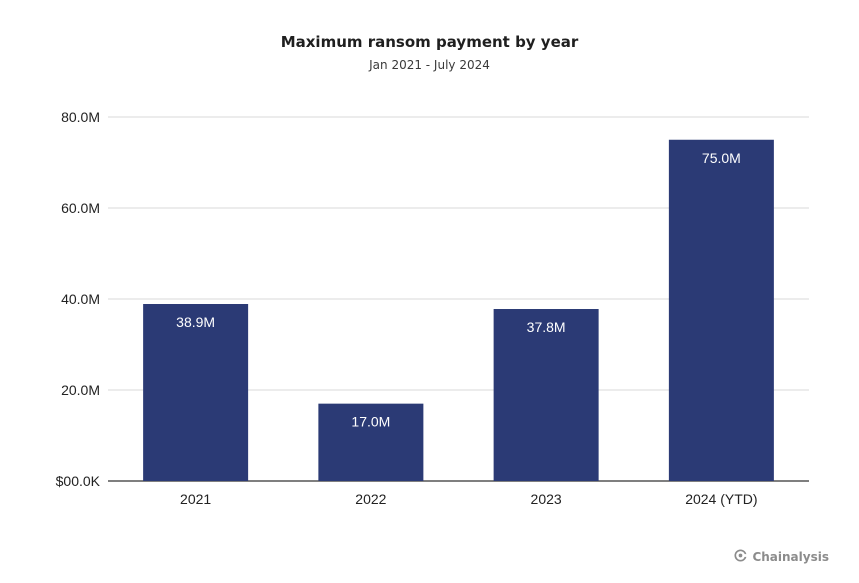  I want to click on y-tick-label: 60.0M, so click(80, 208).